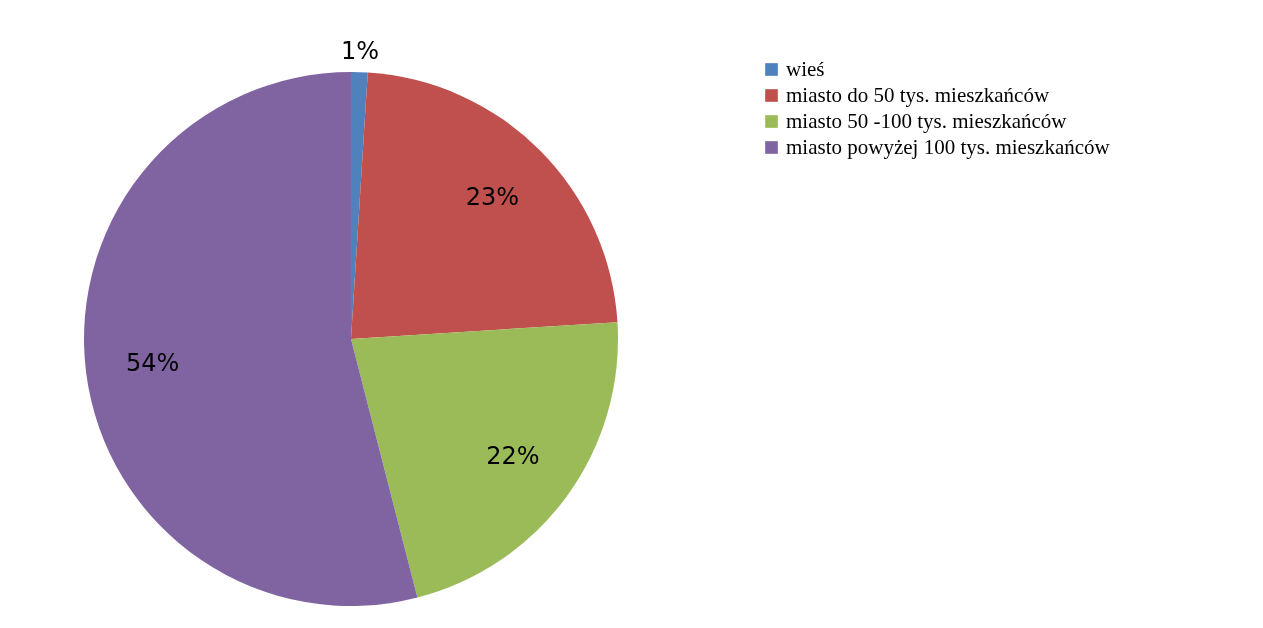  I want to click on legend-label: miasto do 50 tys. mieszkańców, so click(918, 94).